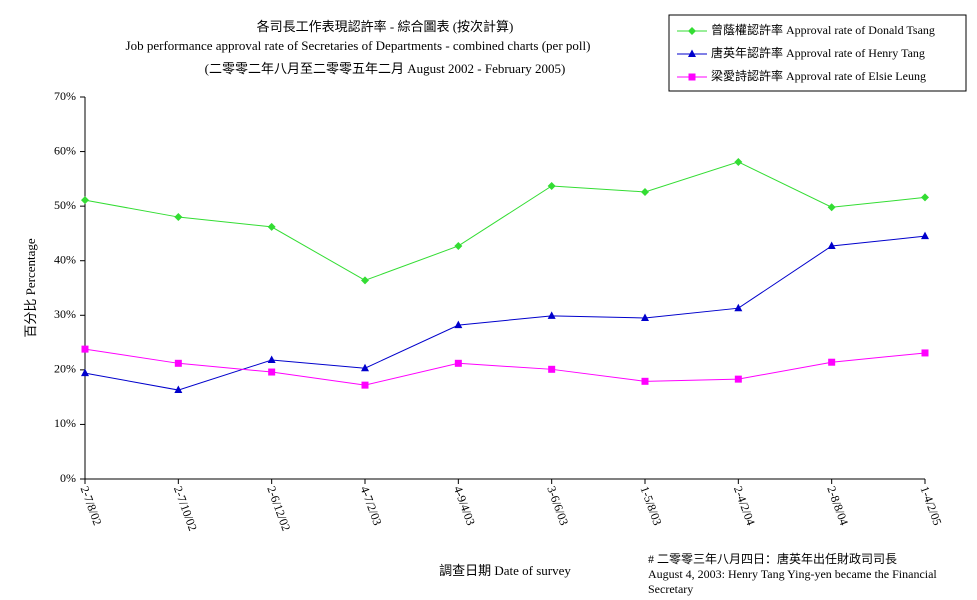 The image size is (977, 600). What do you see at coordinates (651, 505) in the screenshot?
I see `x-tick-label: 1-5/8/03` at bounding box center [651, 505].